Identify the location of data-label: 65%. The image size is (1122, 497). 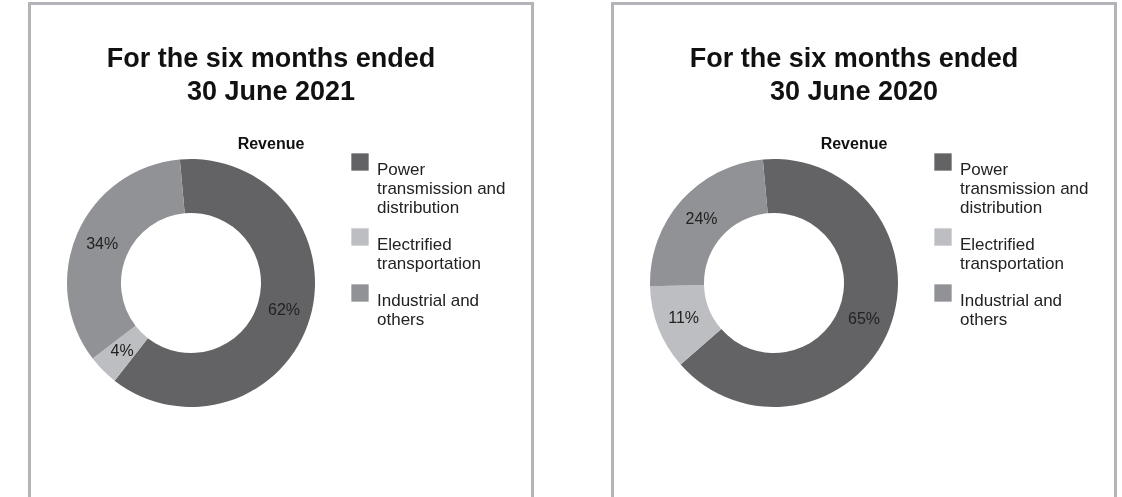
(864, 319).